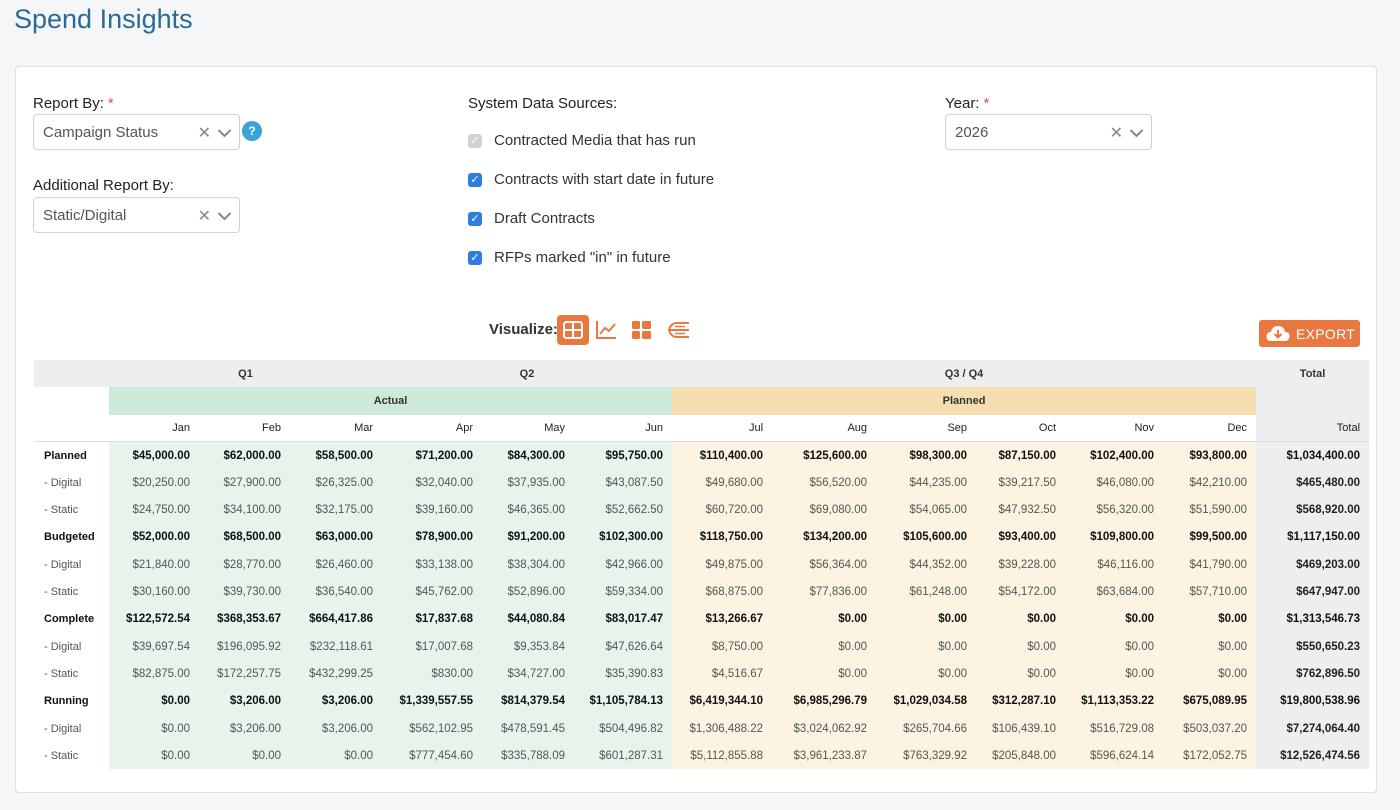 The image size is (1400, 810). What do you see at coordinates (154, 674) in the screenshot?
I see `table-cell: $82,875.00` at bounding box center [154, 674].